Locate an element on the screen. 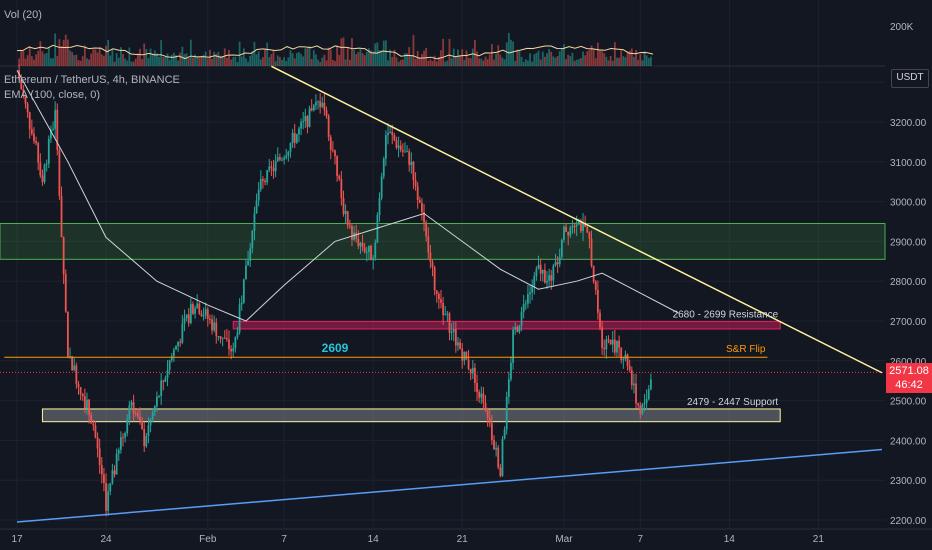 This screenshot has height=550, width=932. price-tick-label: 2400.00 is located at coordinates (908, 441).